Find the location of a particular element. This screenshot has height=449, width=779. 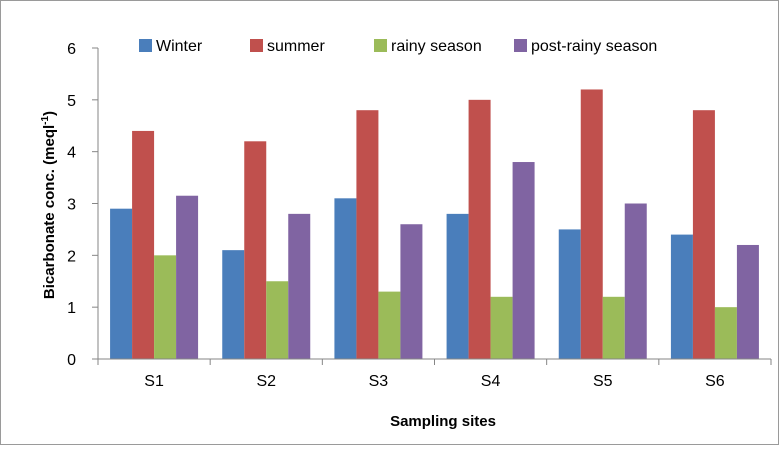

y-tick-label: 2 is located at coordinates (71, 256).